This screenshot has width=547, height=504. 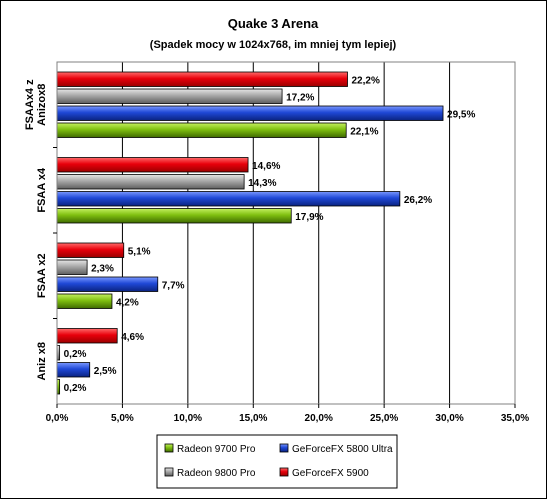 I want to click on y-axis: FSAAx4 zAnizox8 FSAA x4 FSAA x2 Aniz x8, so click(x=40, y=230).